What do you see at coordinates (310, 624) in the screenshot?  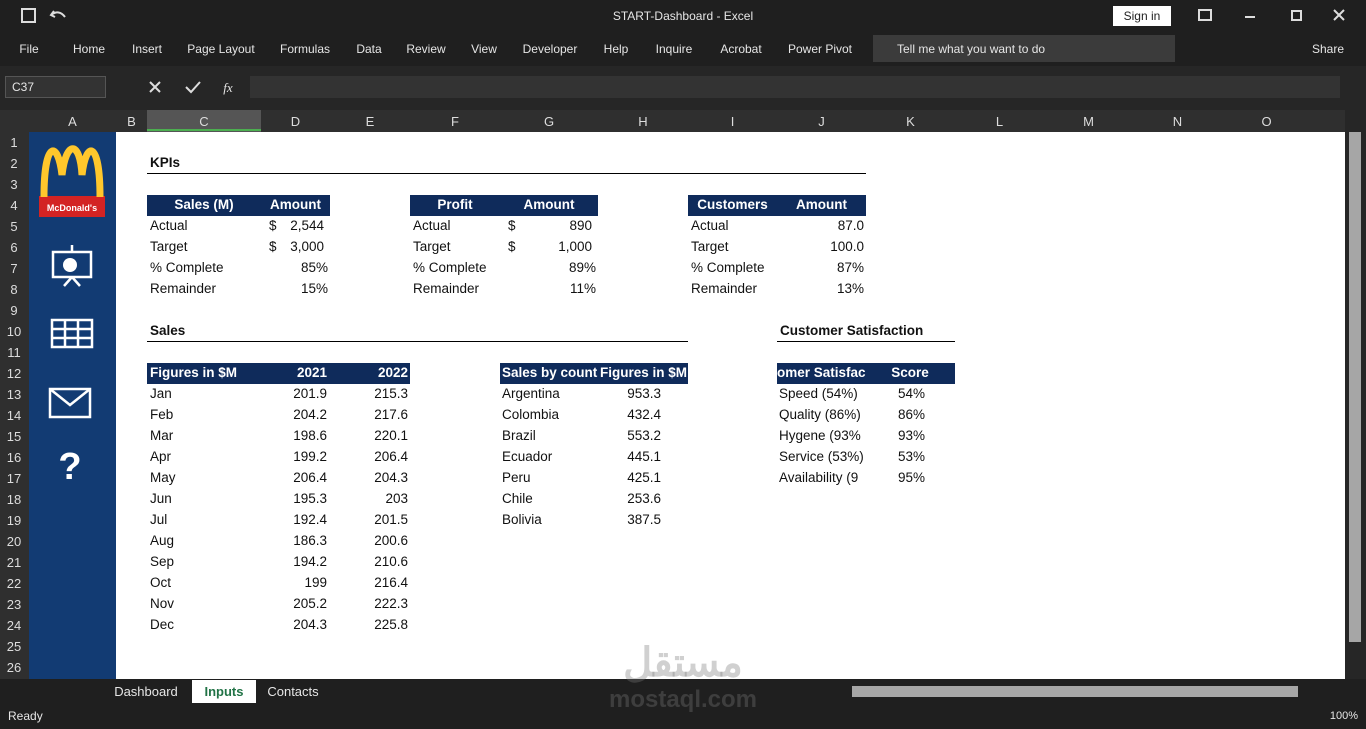 I see `sales-2021: 204.3` at bounding box center [310, 624].